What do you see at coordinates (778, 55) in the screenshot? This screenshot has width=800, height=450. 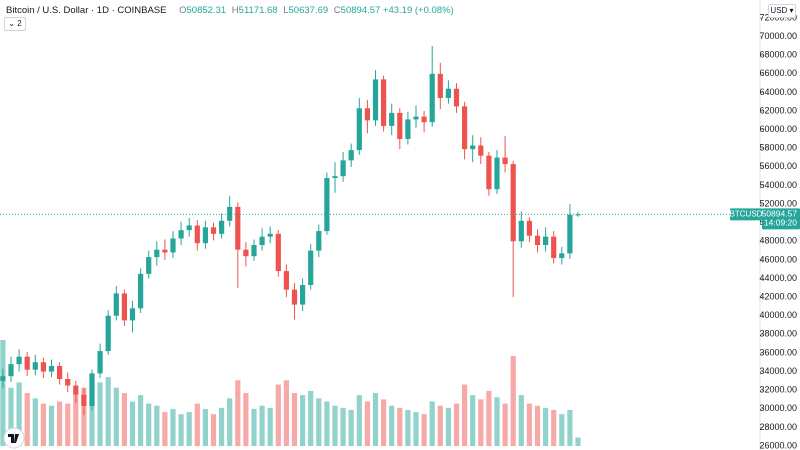 I see `y-tick-label: 68000.00` at bounding box center [778, 55].